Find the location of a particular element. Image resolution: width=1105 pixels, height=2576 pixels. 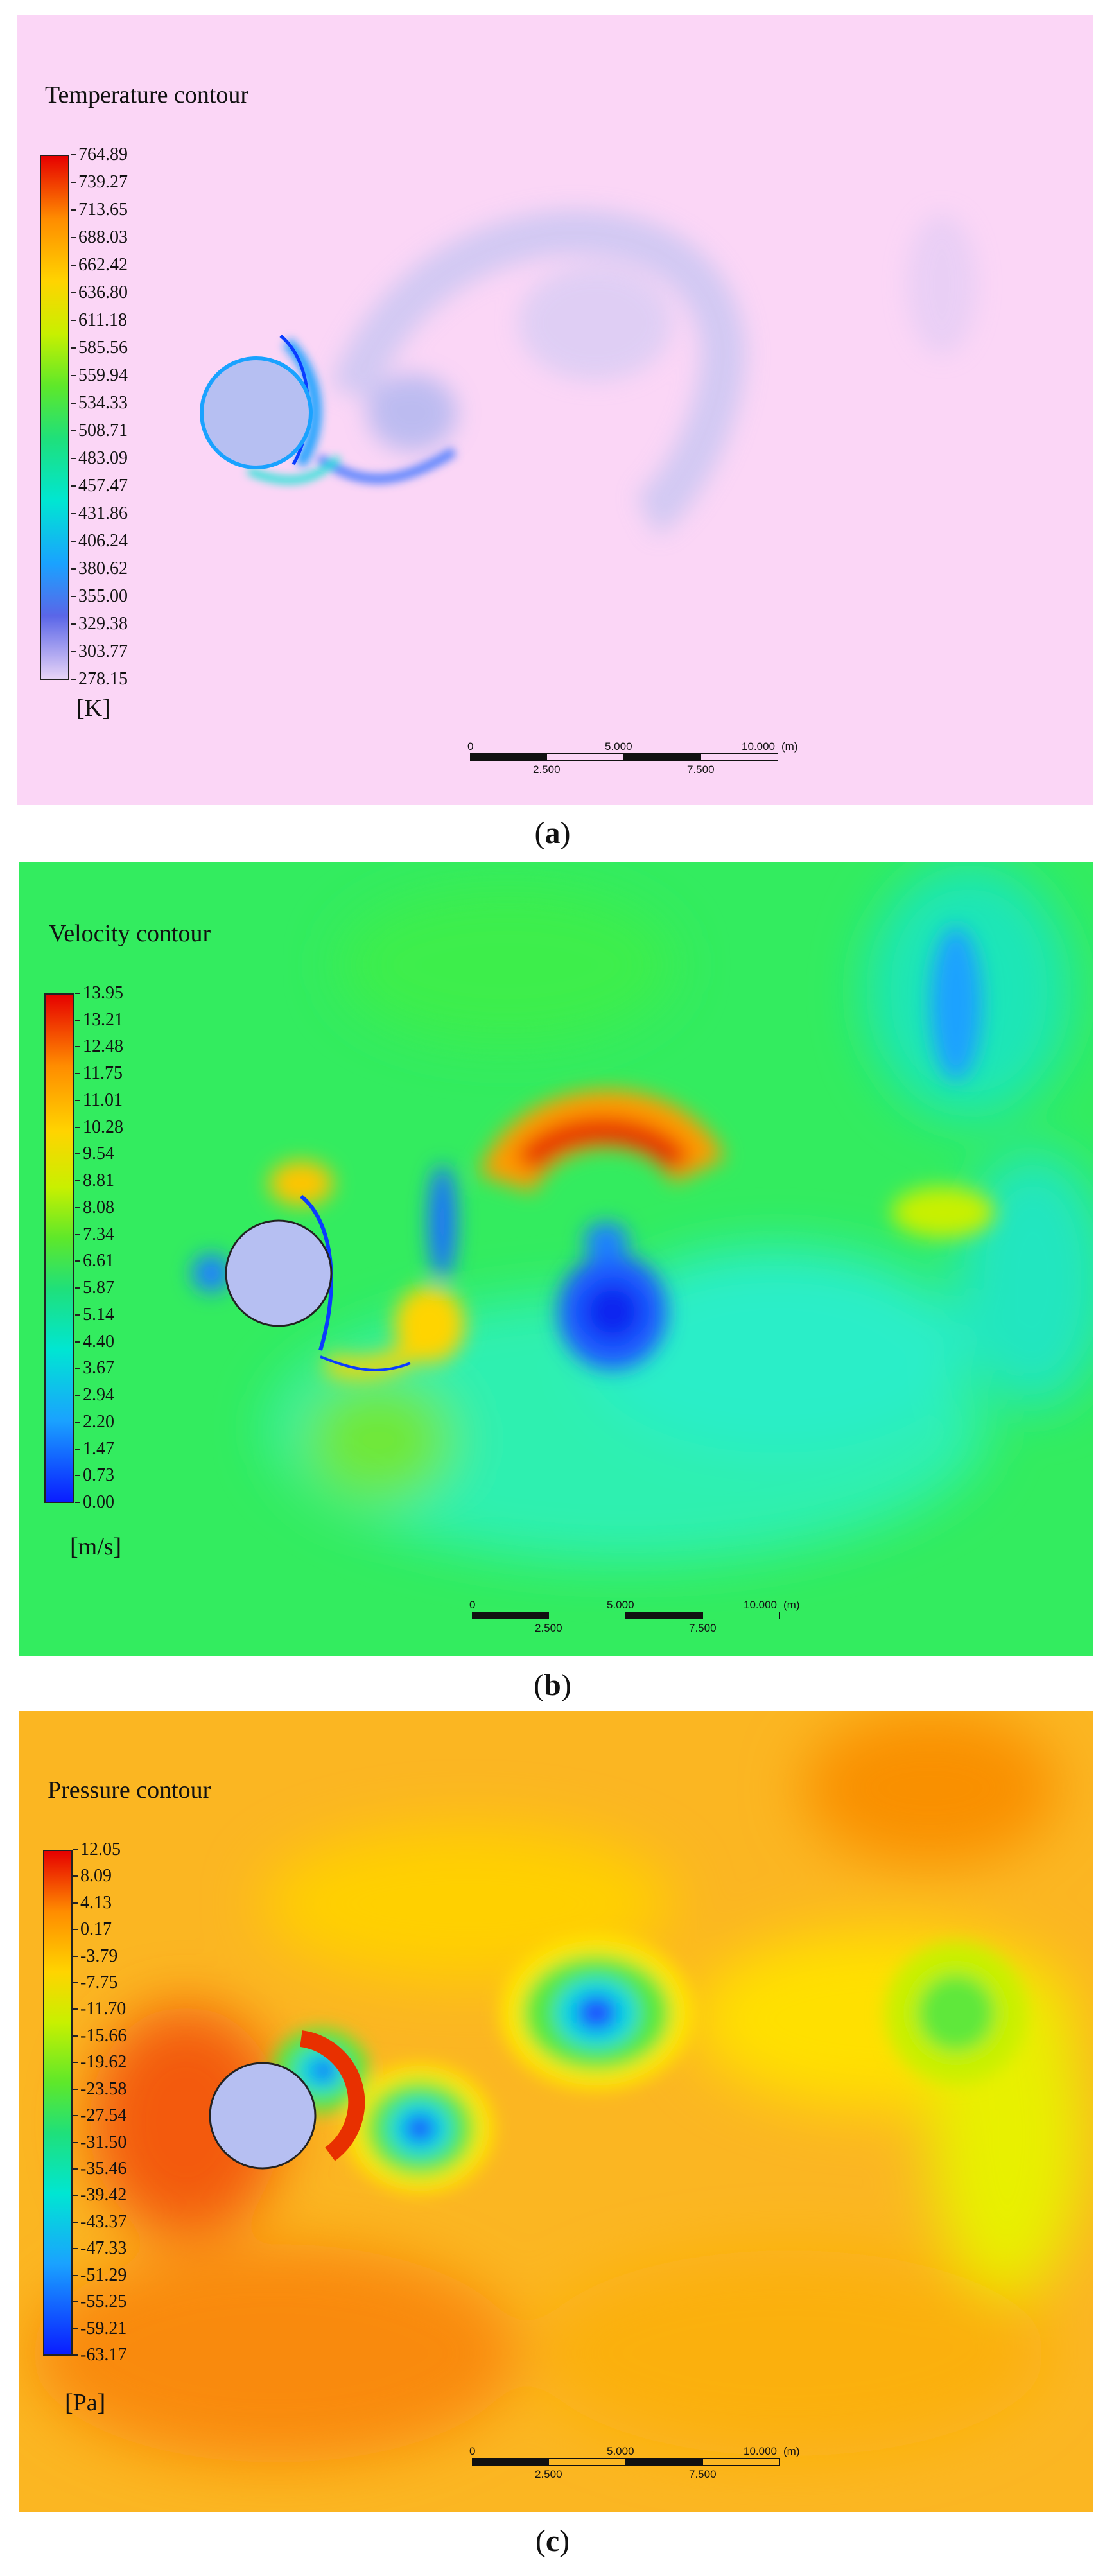

legend-tick-label: 5.87 is located at coordinates (94, 1288).